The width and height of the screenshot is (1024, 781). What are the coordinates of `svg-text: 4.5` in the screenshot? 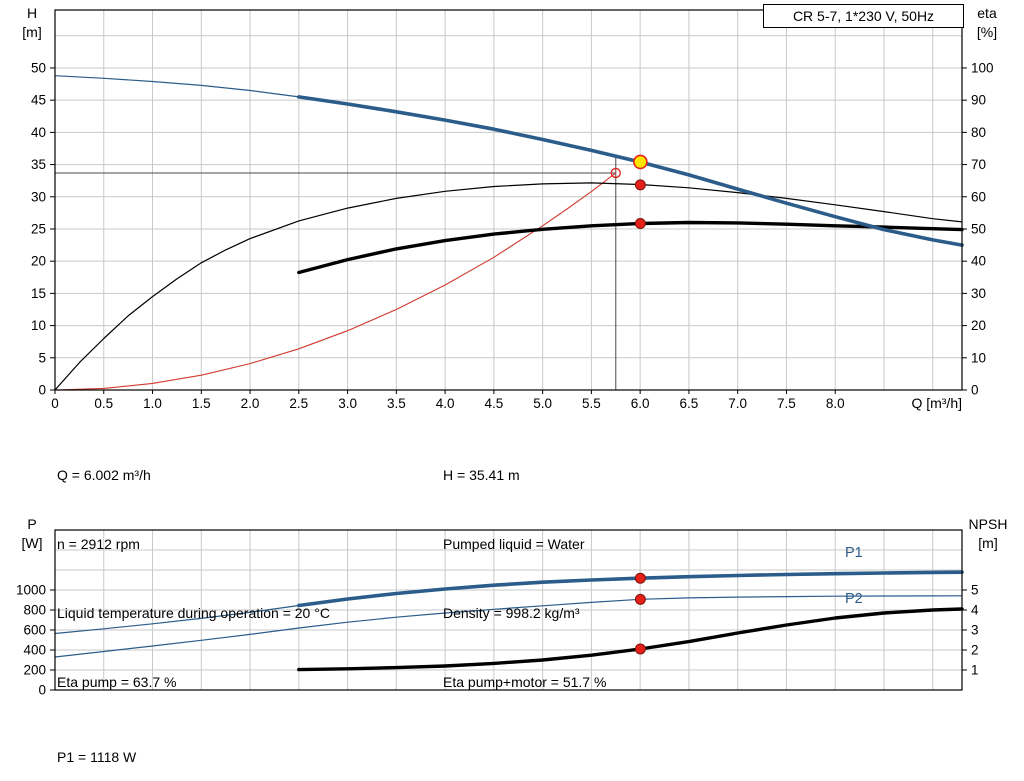 It's located at (493, 403).